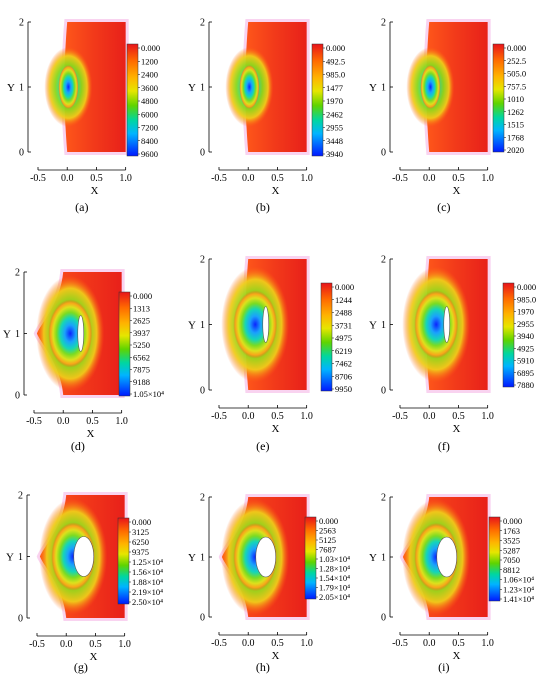 The height and width of the screenshot is (686, 550). I want to click on colorbar-label: 9950, so click(343, 389).